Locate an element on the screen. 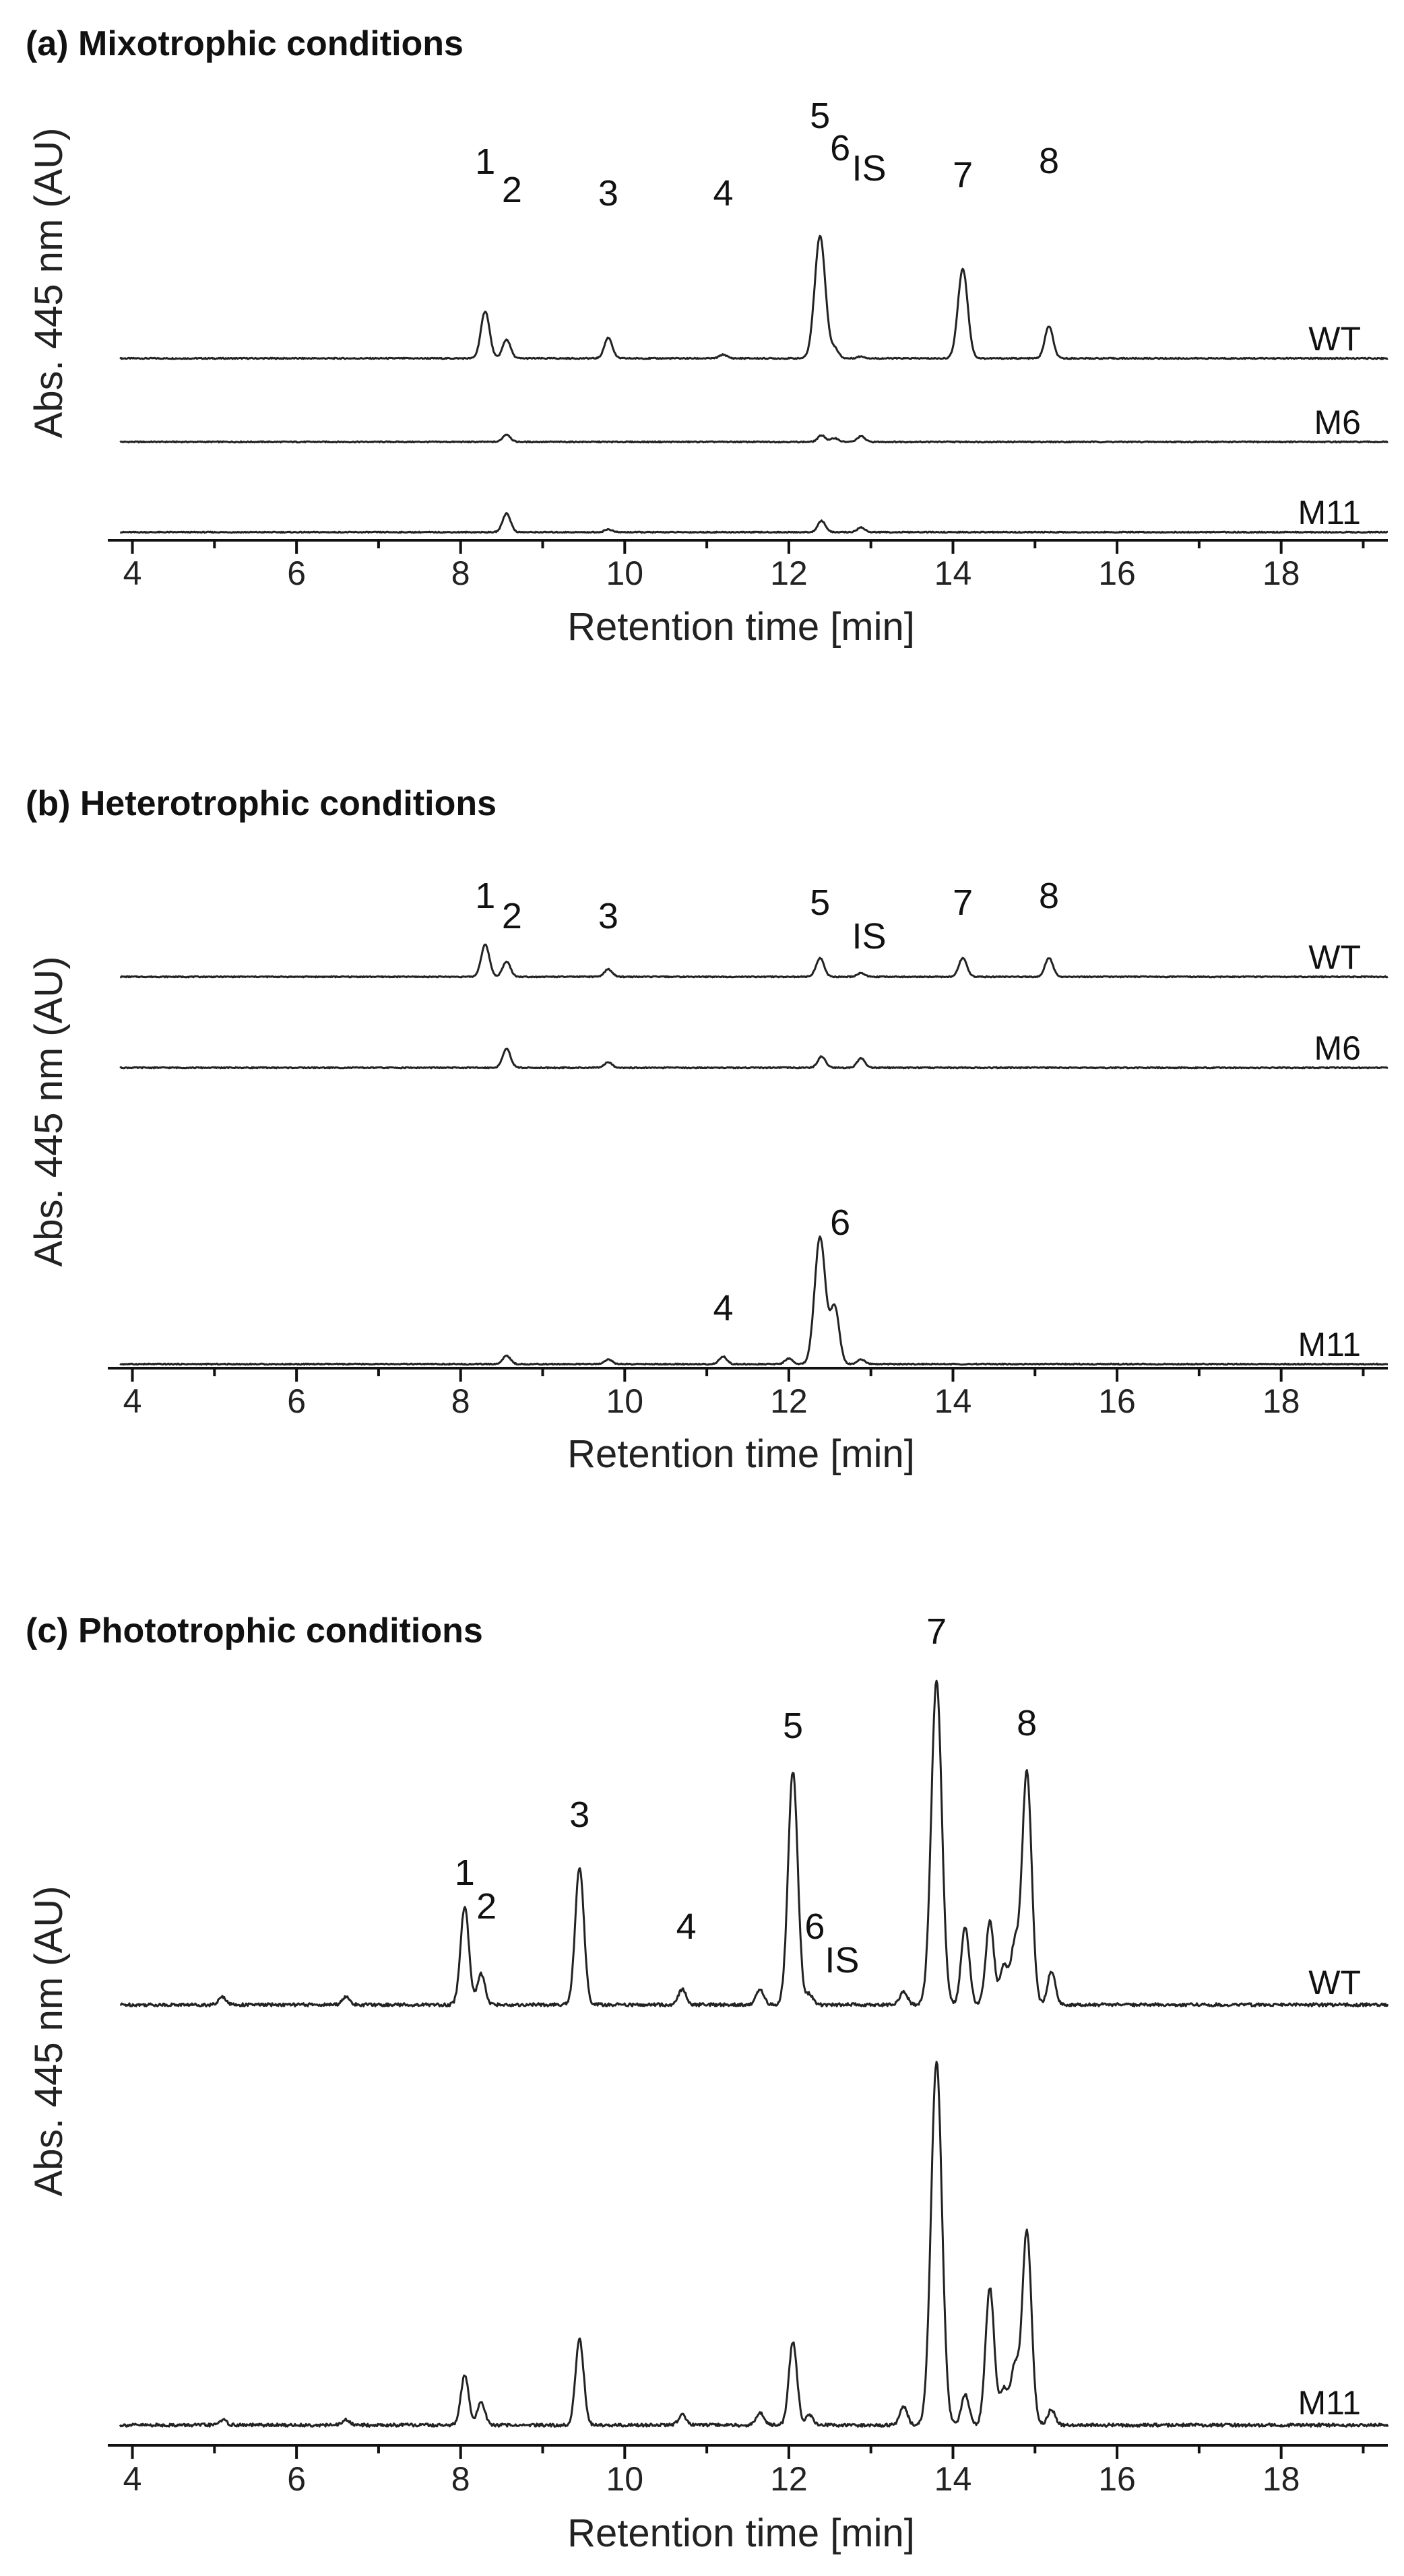 The width and height of the screenshot is (1404, 2576). panel-title: (b) Heterotrophic conditions is located at coordinates (261, 803).